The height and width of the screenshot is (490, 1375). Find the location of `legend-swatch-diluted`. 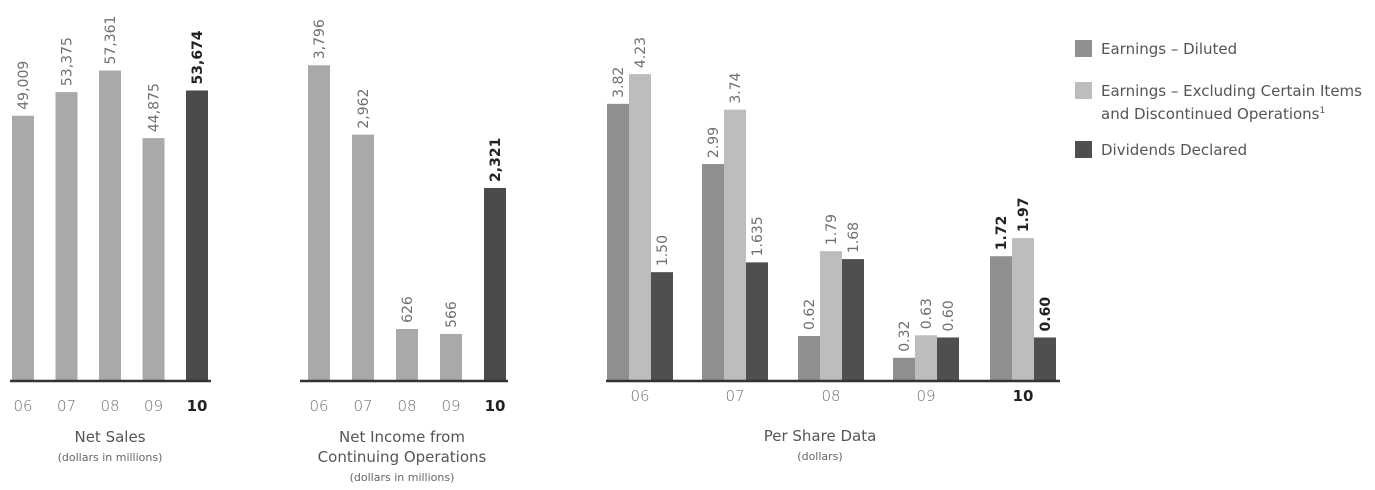

legend-swatch-diluted is located at coordinates (1083, 48).